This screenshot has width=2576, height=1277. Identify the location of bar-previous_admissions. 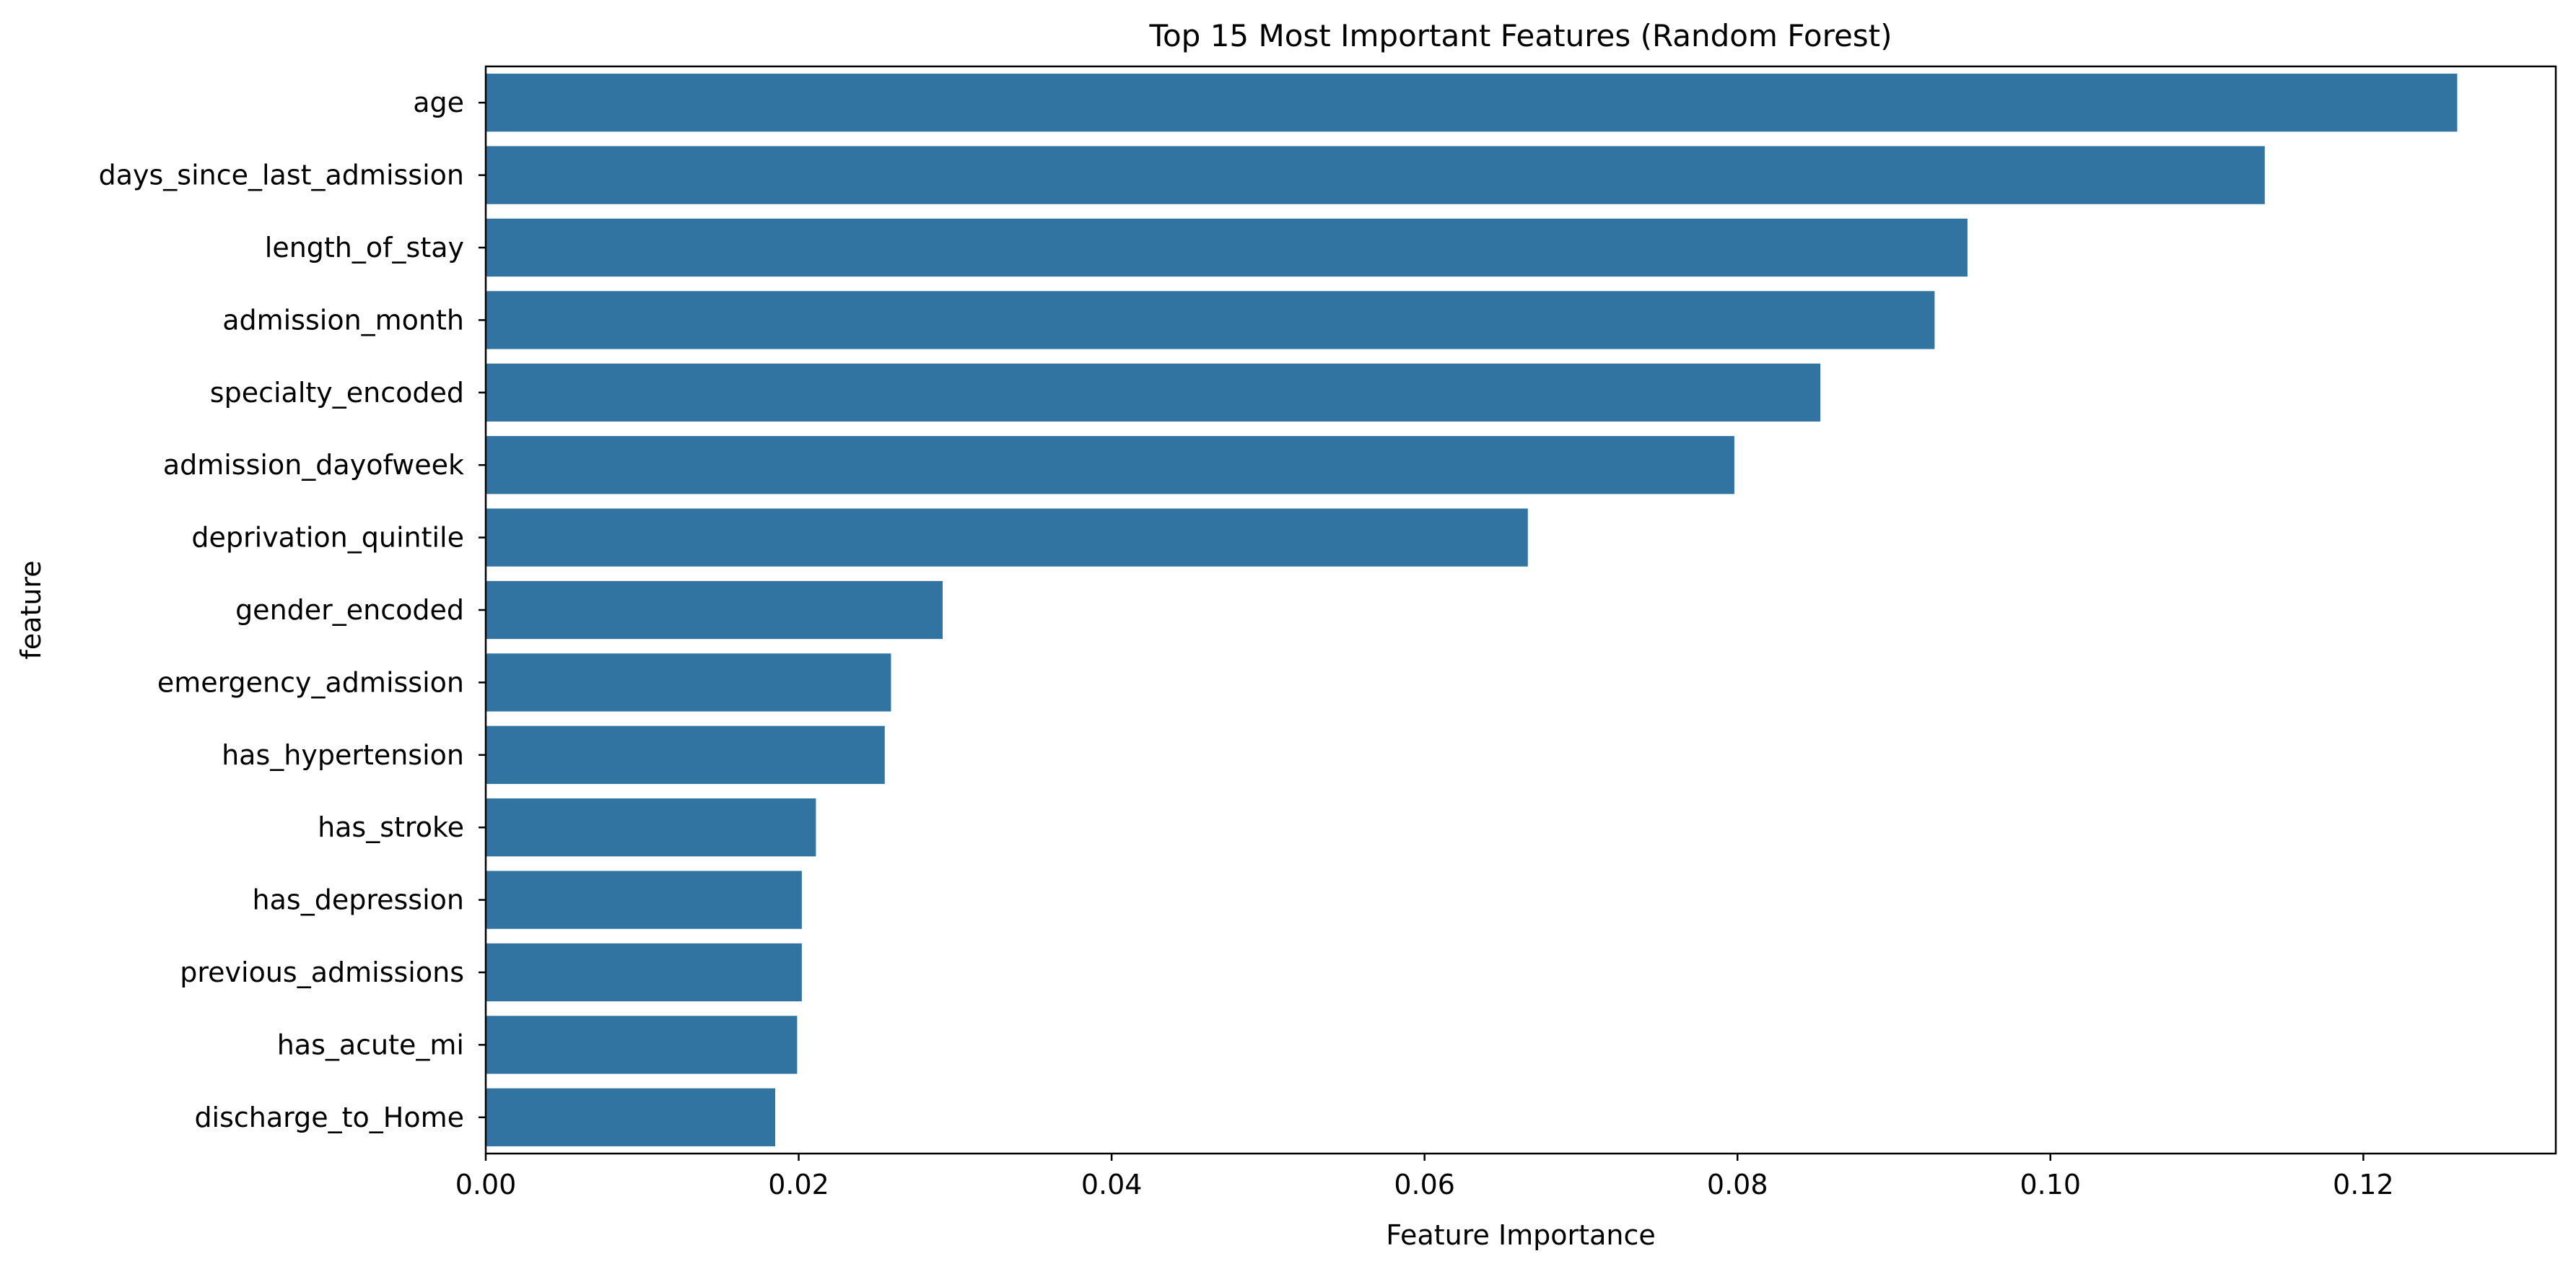
(644, 972).